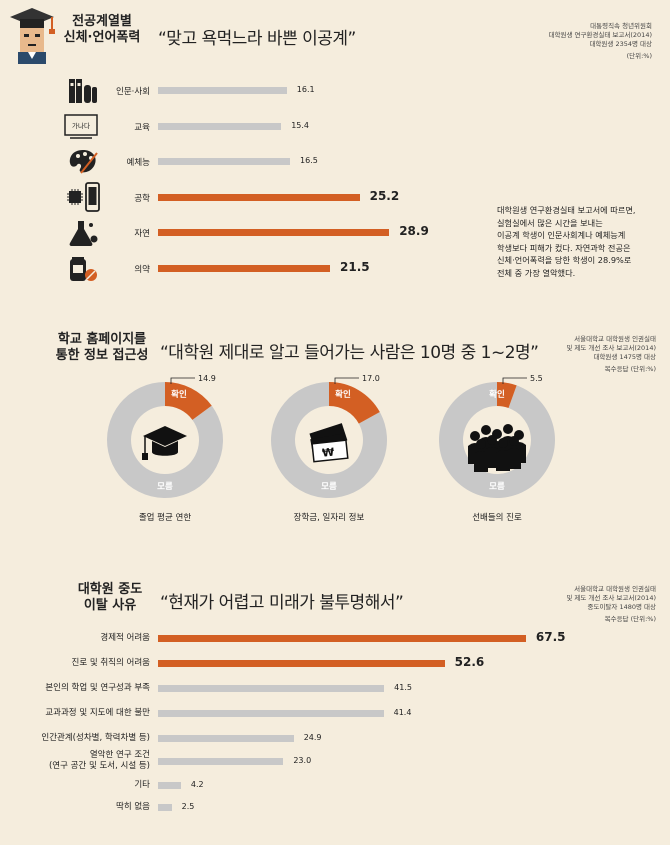 This screenshot has width=670, height=845. I want to click on bar-category-label-line: 본인의 학업 및 연구성과 부족, so click(97, 688).